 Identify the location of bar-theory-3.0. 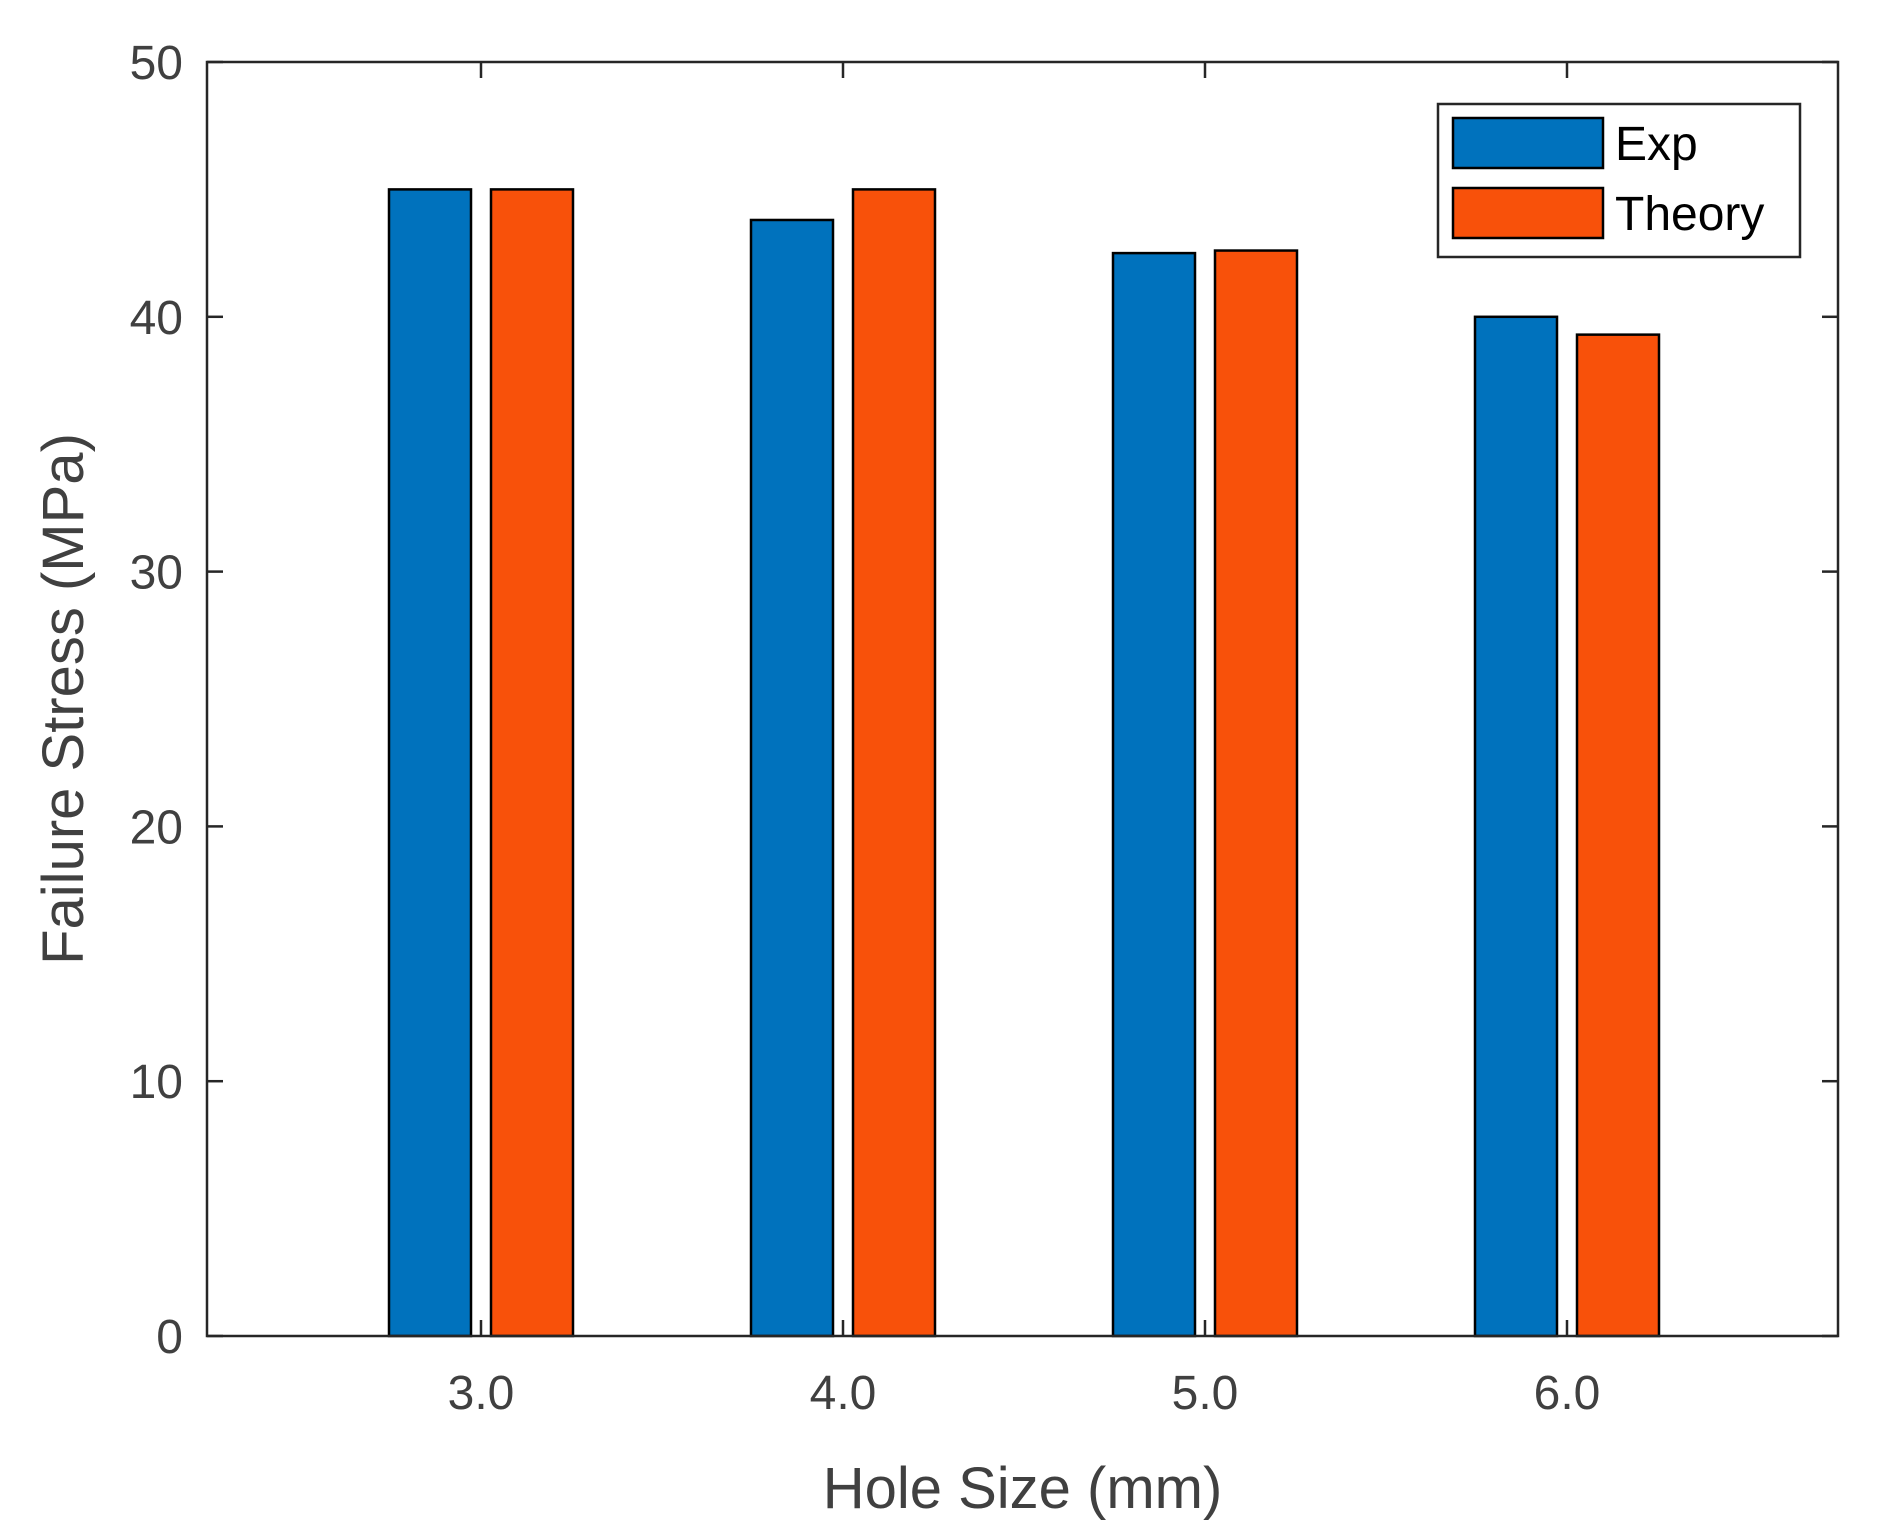
(532, 763).